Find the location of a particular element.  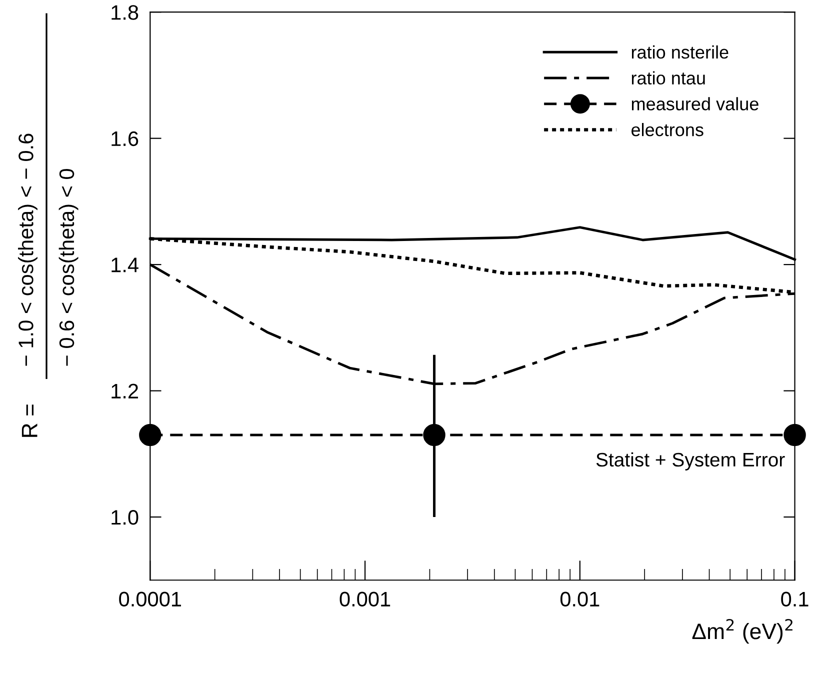

y-axis-title: R = is located at coordinates (30, 420).